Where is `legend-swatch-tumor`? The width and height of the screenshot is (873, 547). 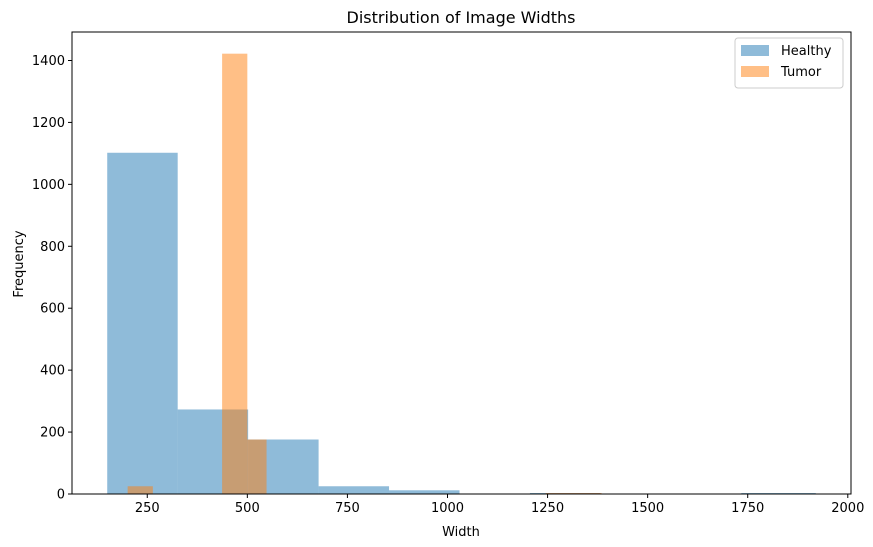
legend-swatch-tumor is located at coordinates (755, 71).